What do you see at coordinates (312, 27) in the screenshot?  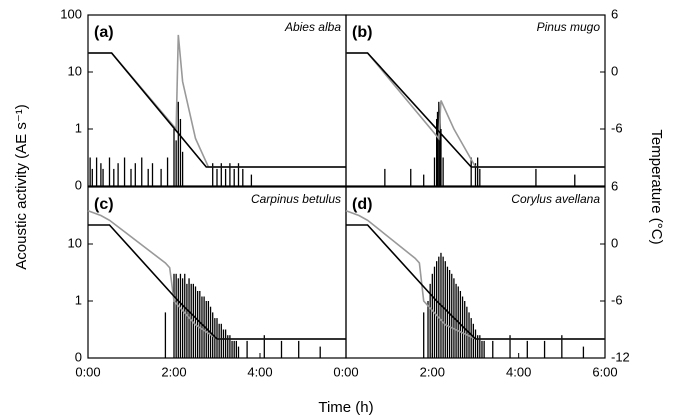 I see `species-label: Abies alba` at bounding box center [312, 27].